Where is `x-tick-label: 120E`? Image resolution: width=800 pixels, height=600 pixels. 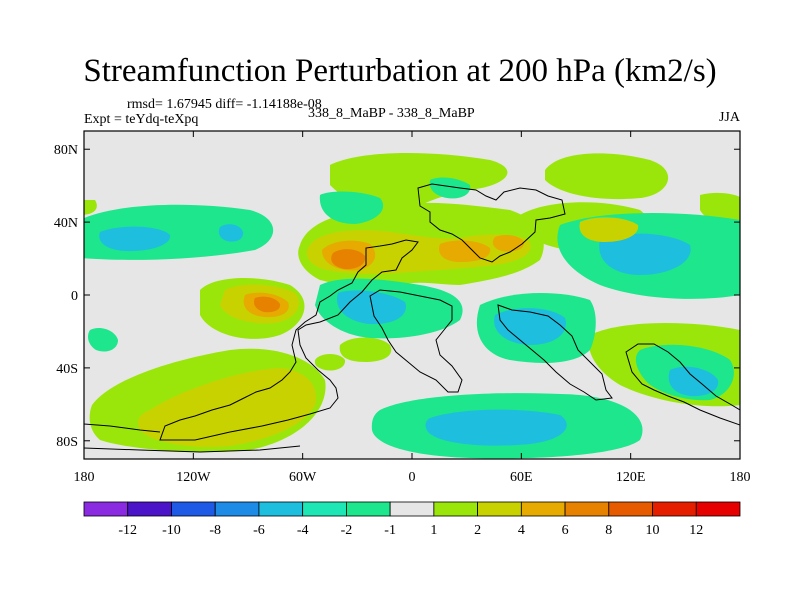
x-tick-label: 120E is located at coordinates (631, 477).